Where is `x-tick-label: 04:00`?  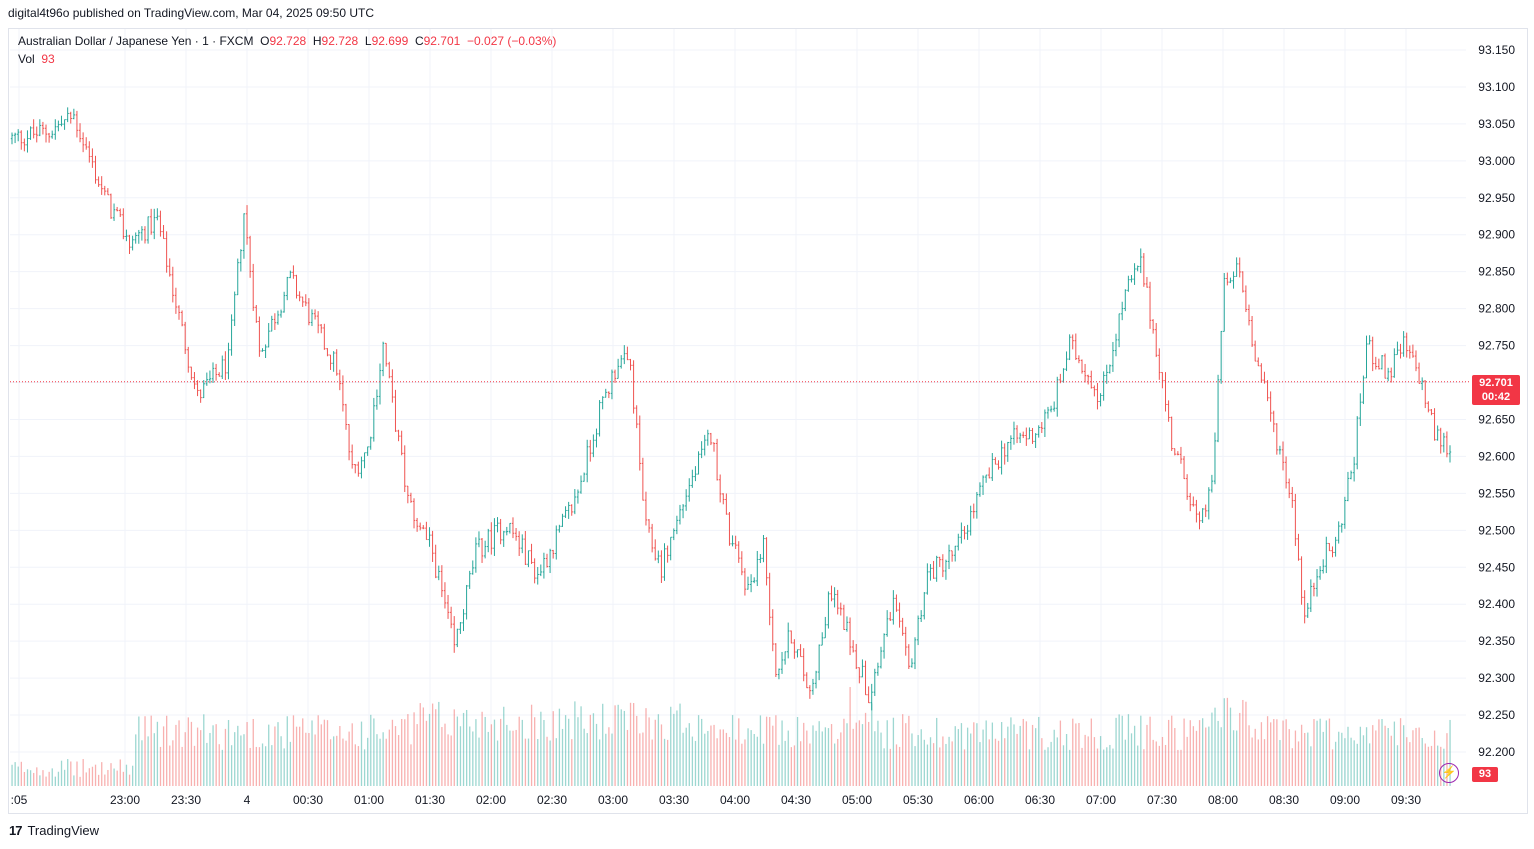 x-tick-label: 04:00 is located at coordinates (735, 800).